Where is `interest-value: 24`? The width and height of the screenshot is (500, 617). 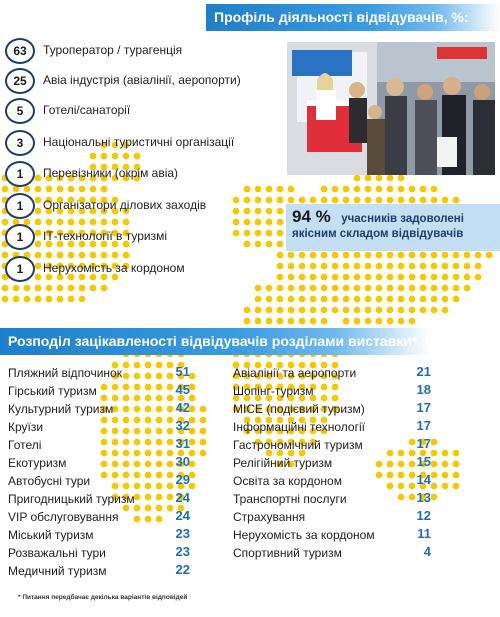 interest-value: 24 is located at coordinates (182, 497).